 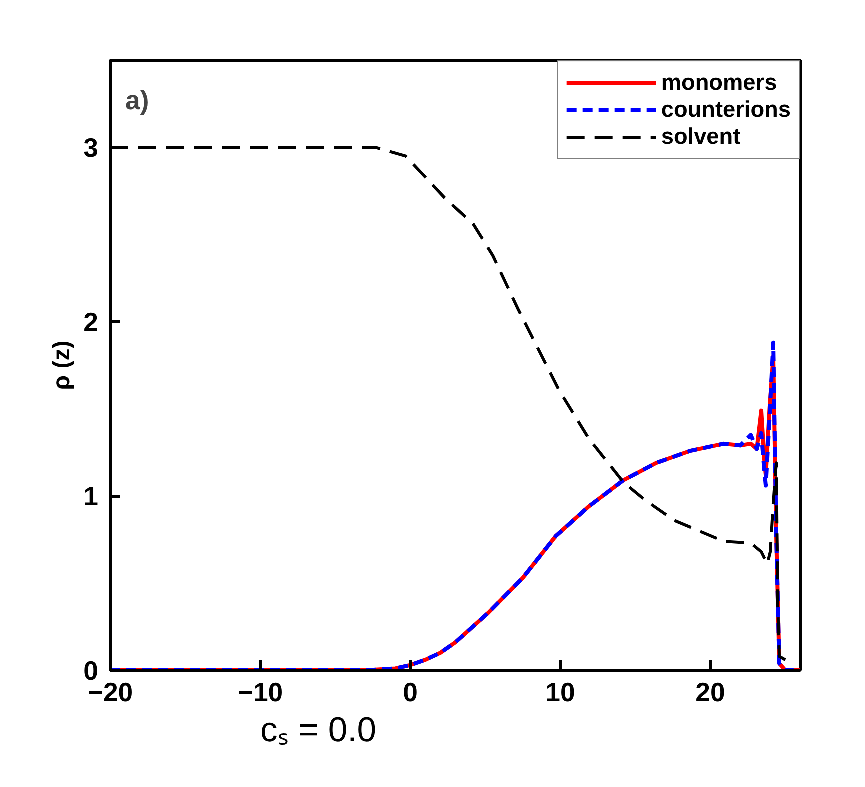 I want to click on y-tick-label: 1, so click(x=91, y=497).